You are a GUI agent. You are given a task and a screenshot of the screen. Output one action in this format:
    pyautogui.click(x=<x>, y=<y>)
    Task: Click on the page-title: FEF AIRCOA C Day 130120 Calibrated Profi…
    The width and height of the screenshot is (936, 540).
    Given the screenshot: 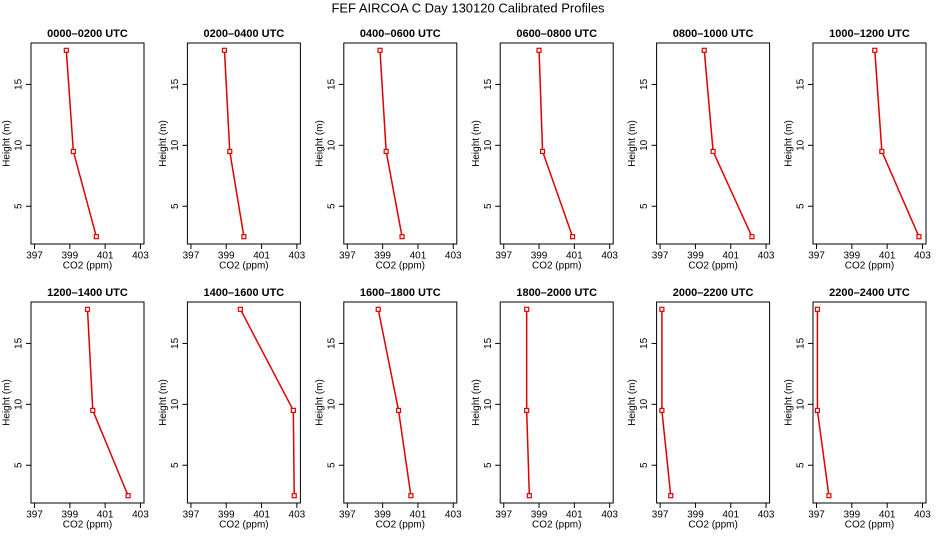 What is the action you would take?
    pyautogui.click(x=468, y=7)
    